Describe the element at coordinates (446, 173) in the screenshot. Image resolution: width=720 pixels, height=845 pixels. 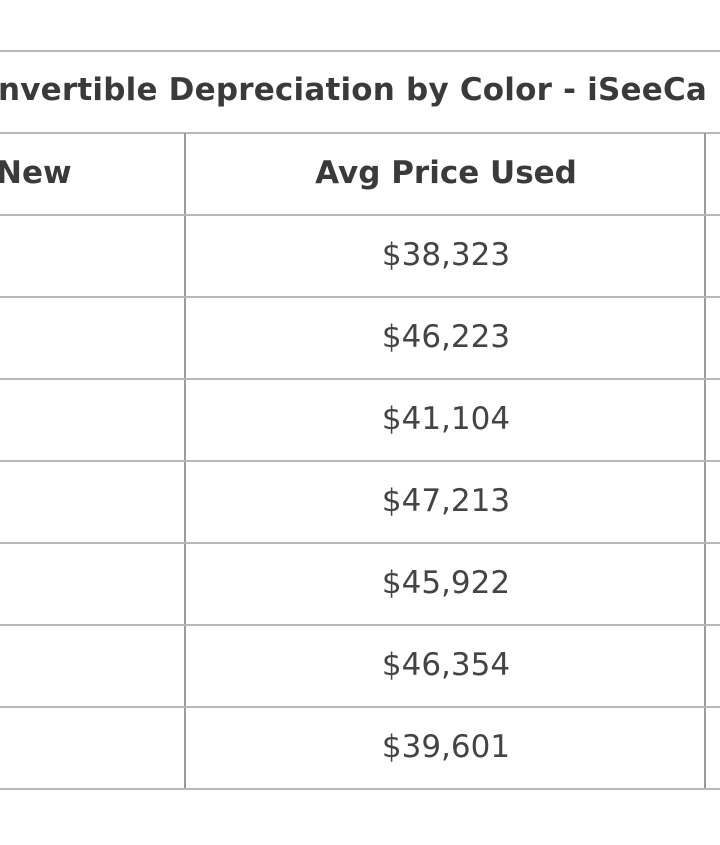
I see `column-header: Avg Price Used` at that location.